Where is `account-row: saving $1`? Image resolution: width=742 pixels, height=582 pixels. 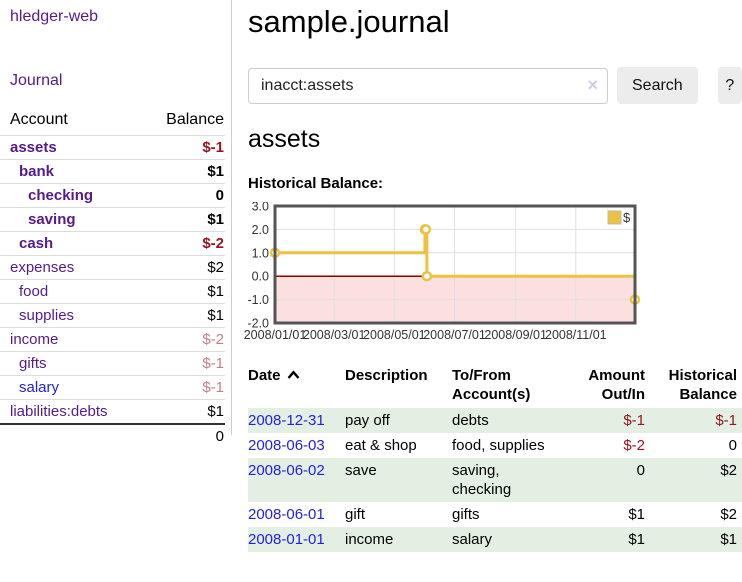
account-row: saving $1 is located at coordinates (112, 219).